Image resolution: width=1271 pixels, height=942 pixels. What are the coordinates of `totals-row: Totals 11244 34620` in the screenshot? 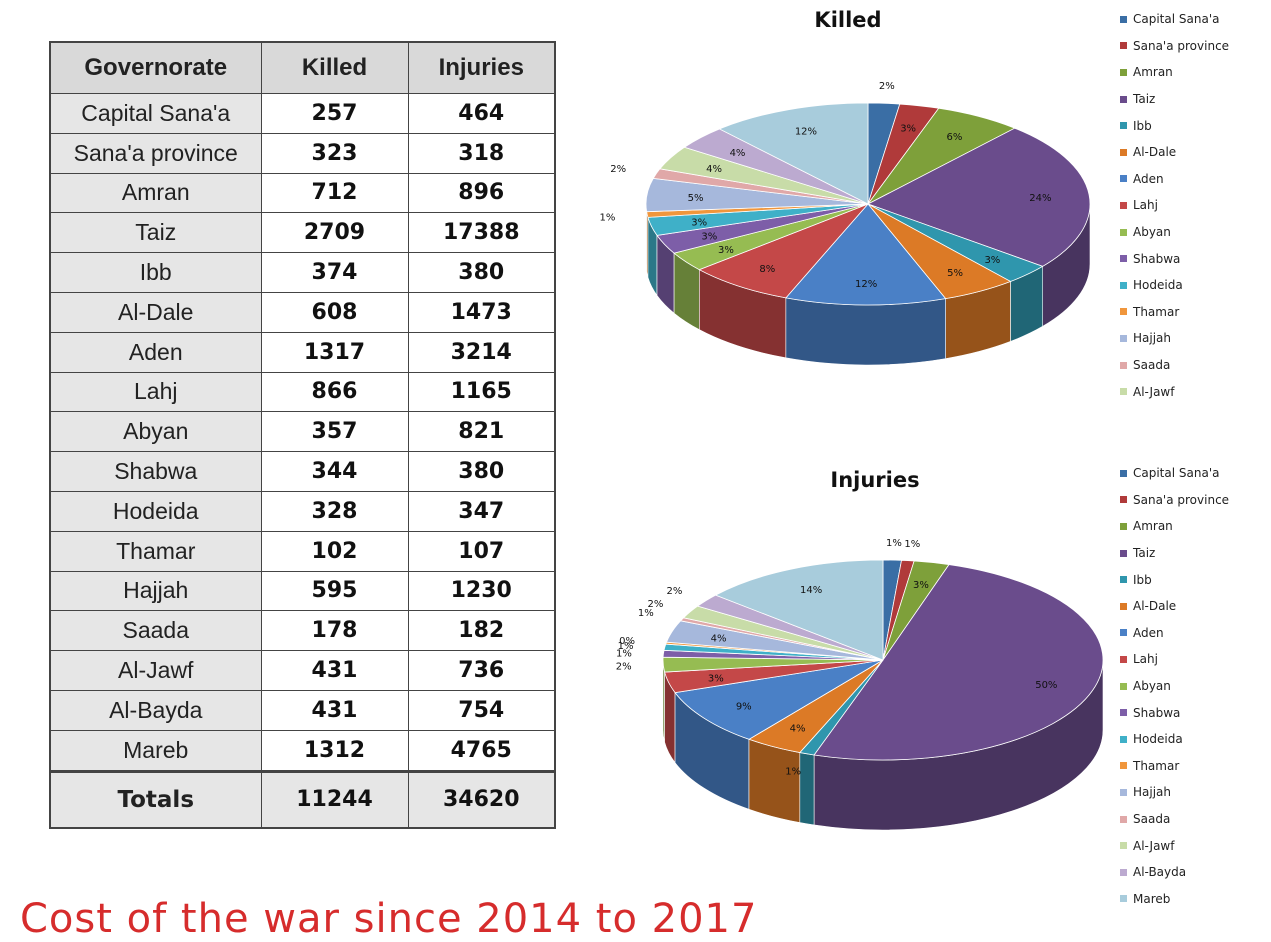 It's located at (302, 799).